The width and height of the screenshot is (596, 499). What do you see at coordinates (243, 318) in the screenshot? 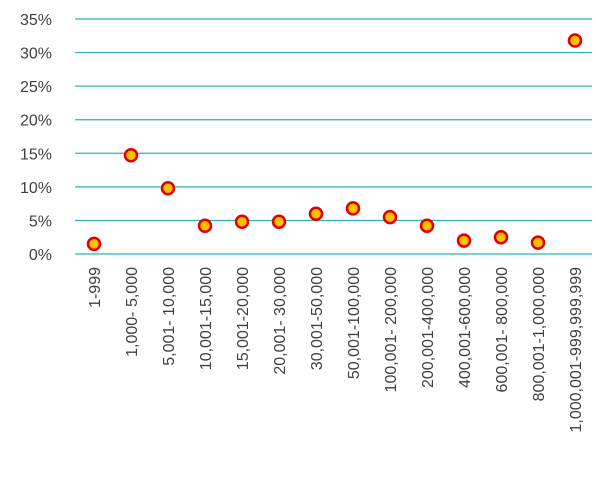
I see `x-tick-label: 15,001-20,000` at bounding box center [243, 318].